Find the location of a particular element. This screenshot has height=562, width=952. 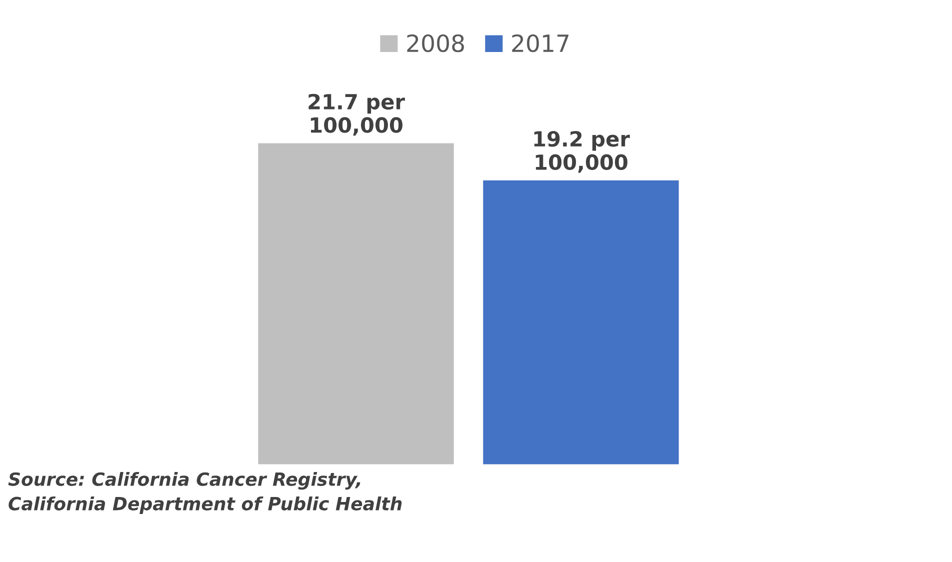

data-label: 19.2 per 100,000 is located at coordinates (582, 151).